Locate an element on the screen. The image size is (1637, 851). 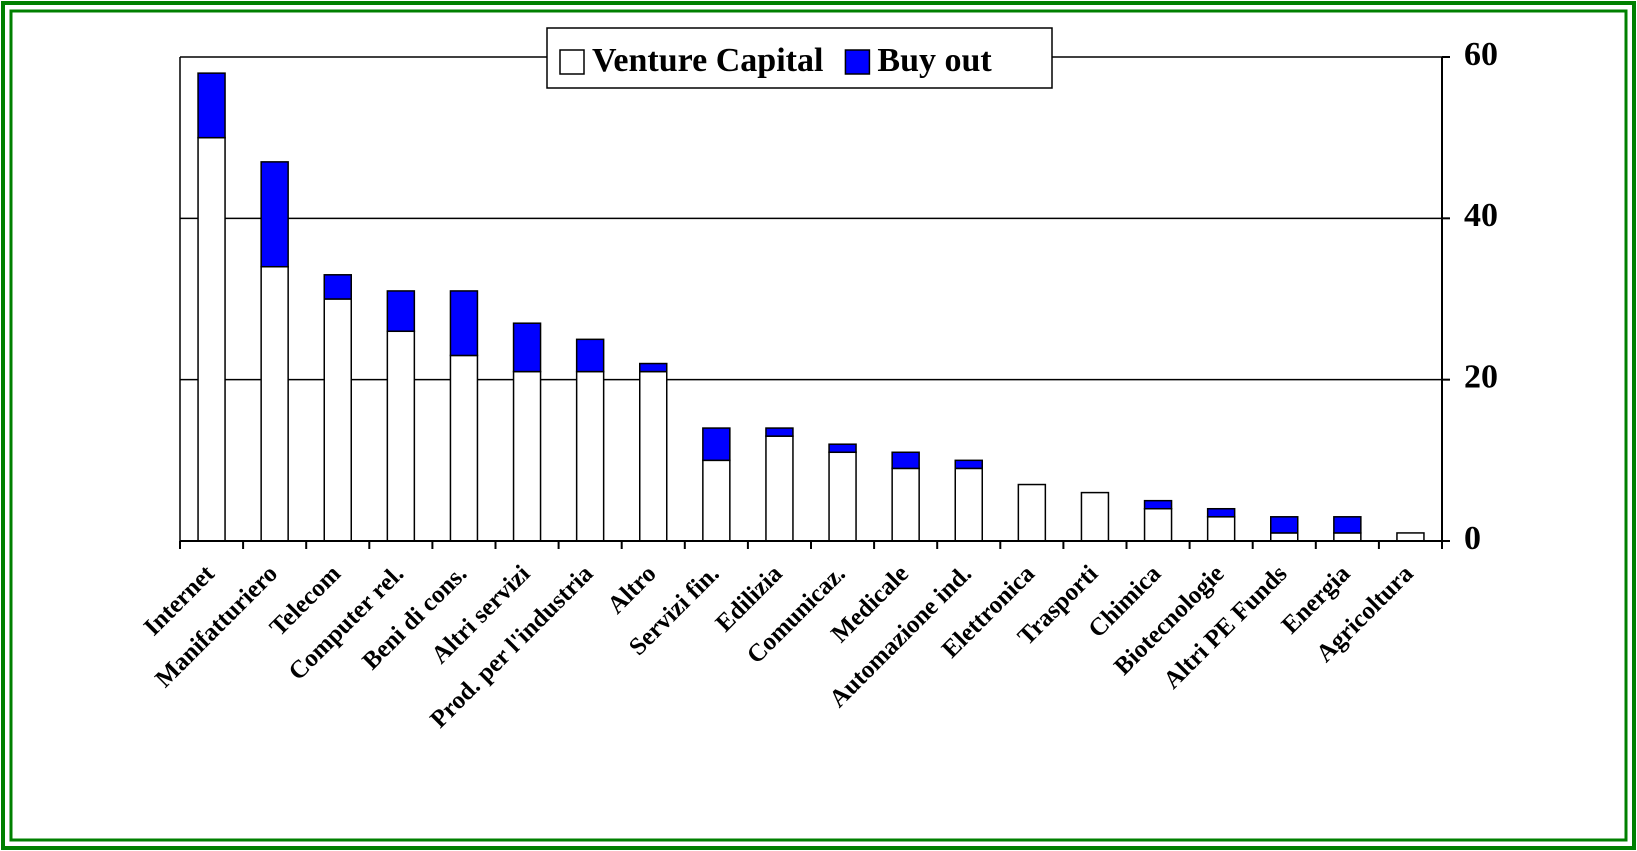
x-tick-label: Altro is located at coordinates (632, 589).